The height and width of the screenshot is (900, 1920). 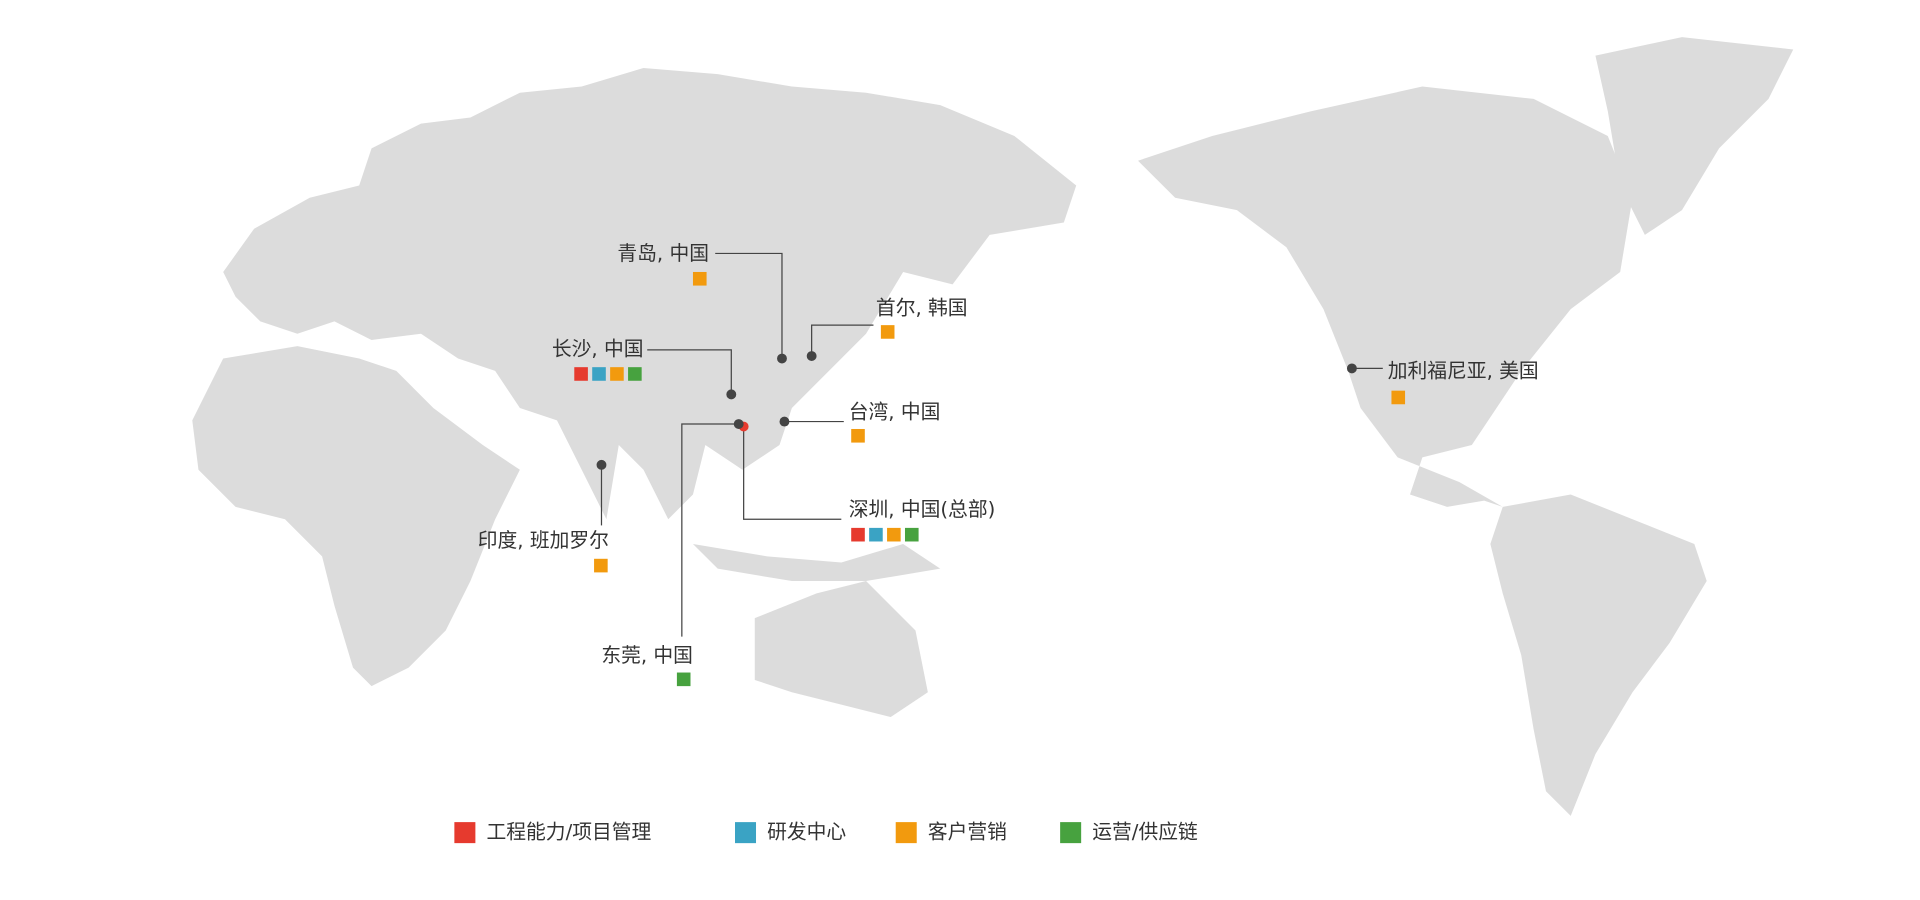 I want to click on location-label: 深圳, 中国(总部), so click(x=922, y=509).